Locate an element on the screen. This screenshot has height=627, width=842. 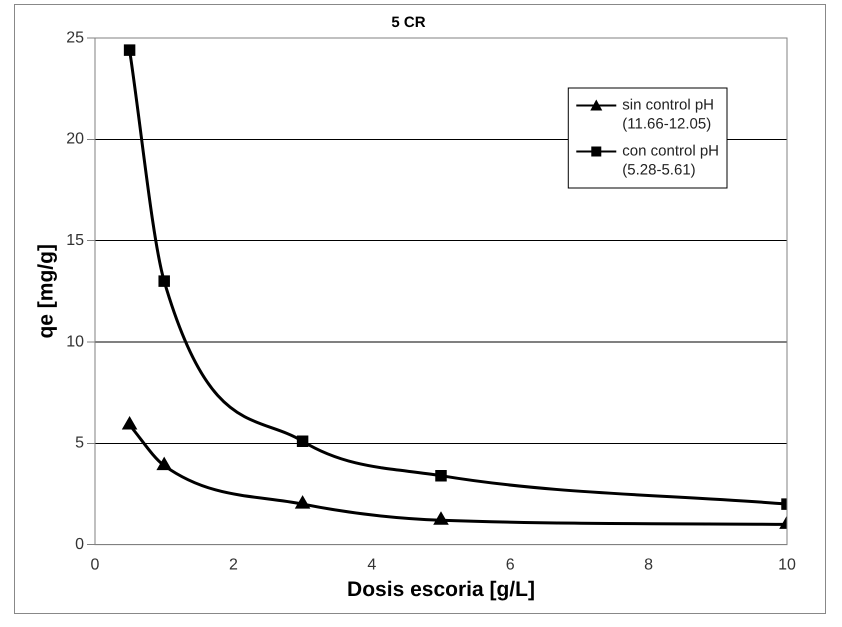
y-tick-label: 0 is located at coordinates (79, 545).